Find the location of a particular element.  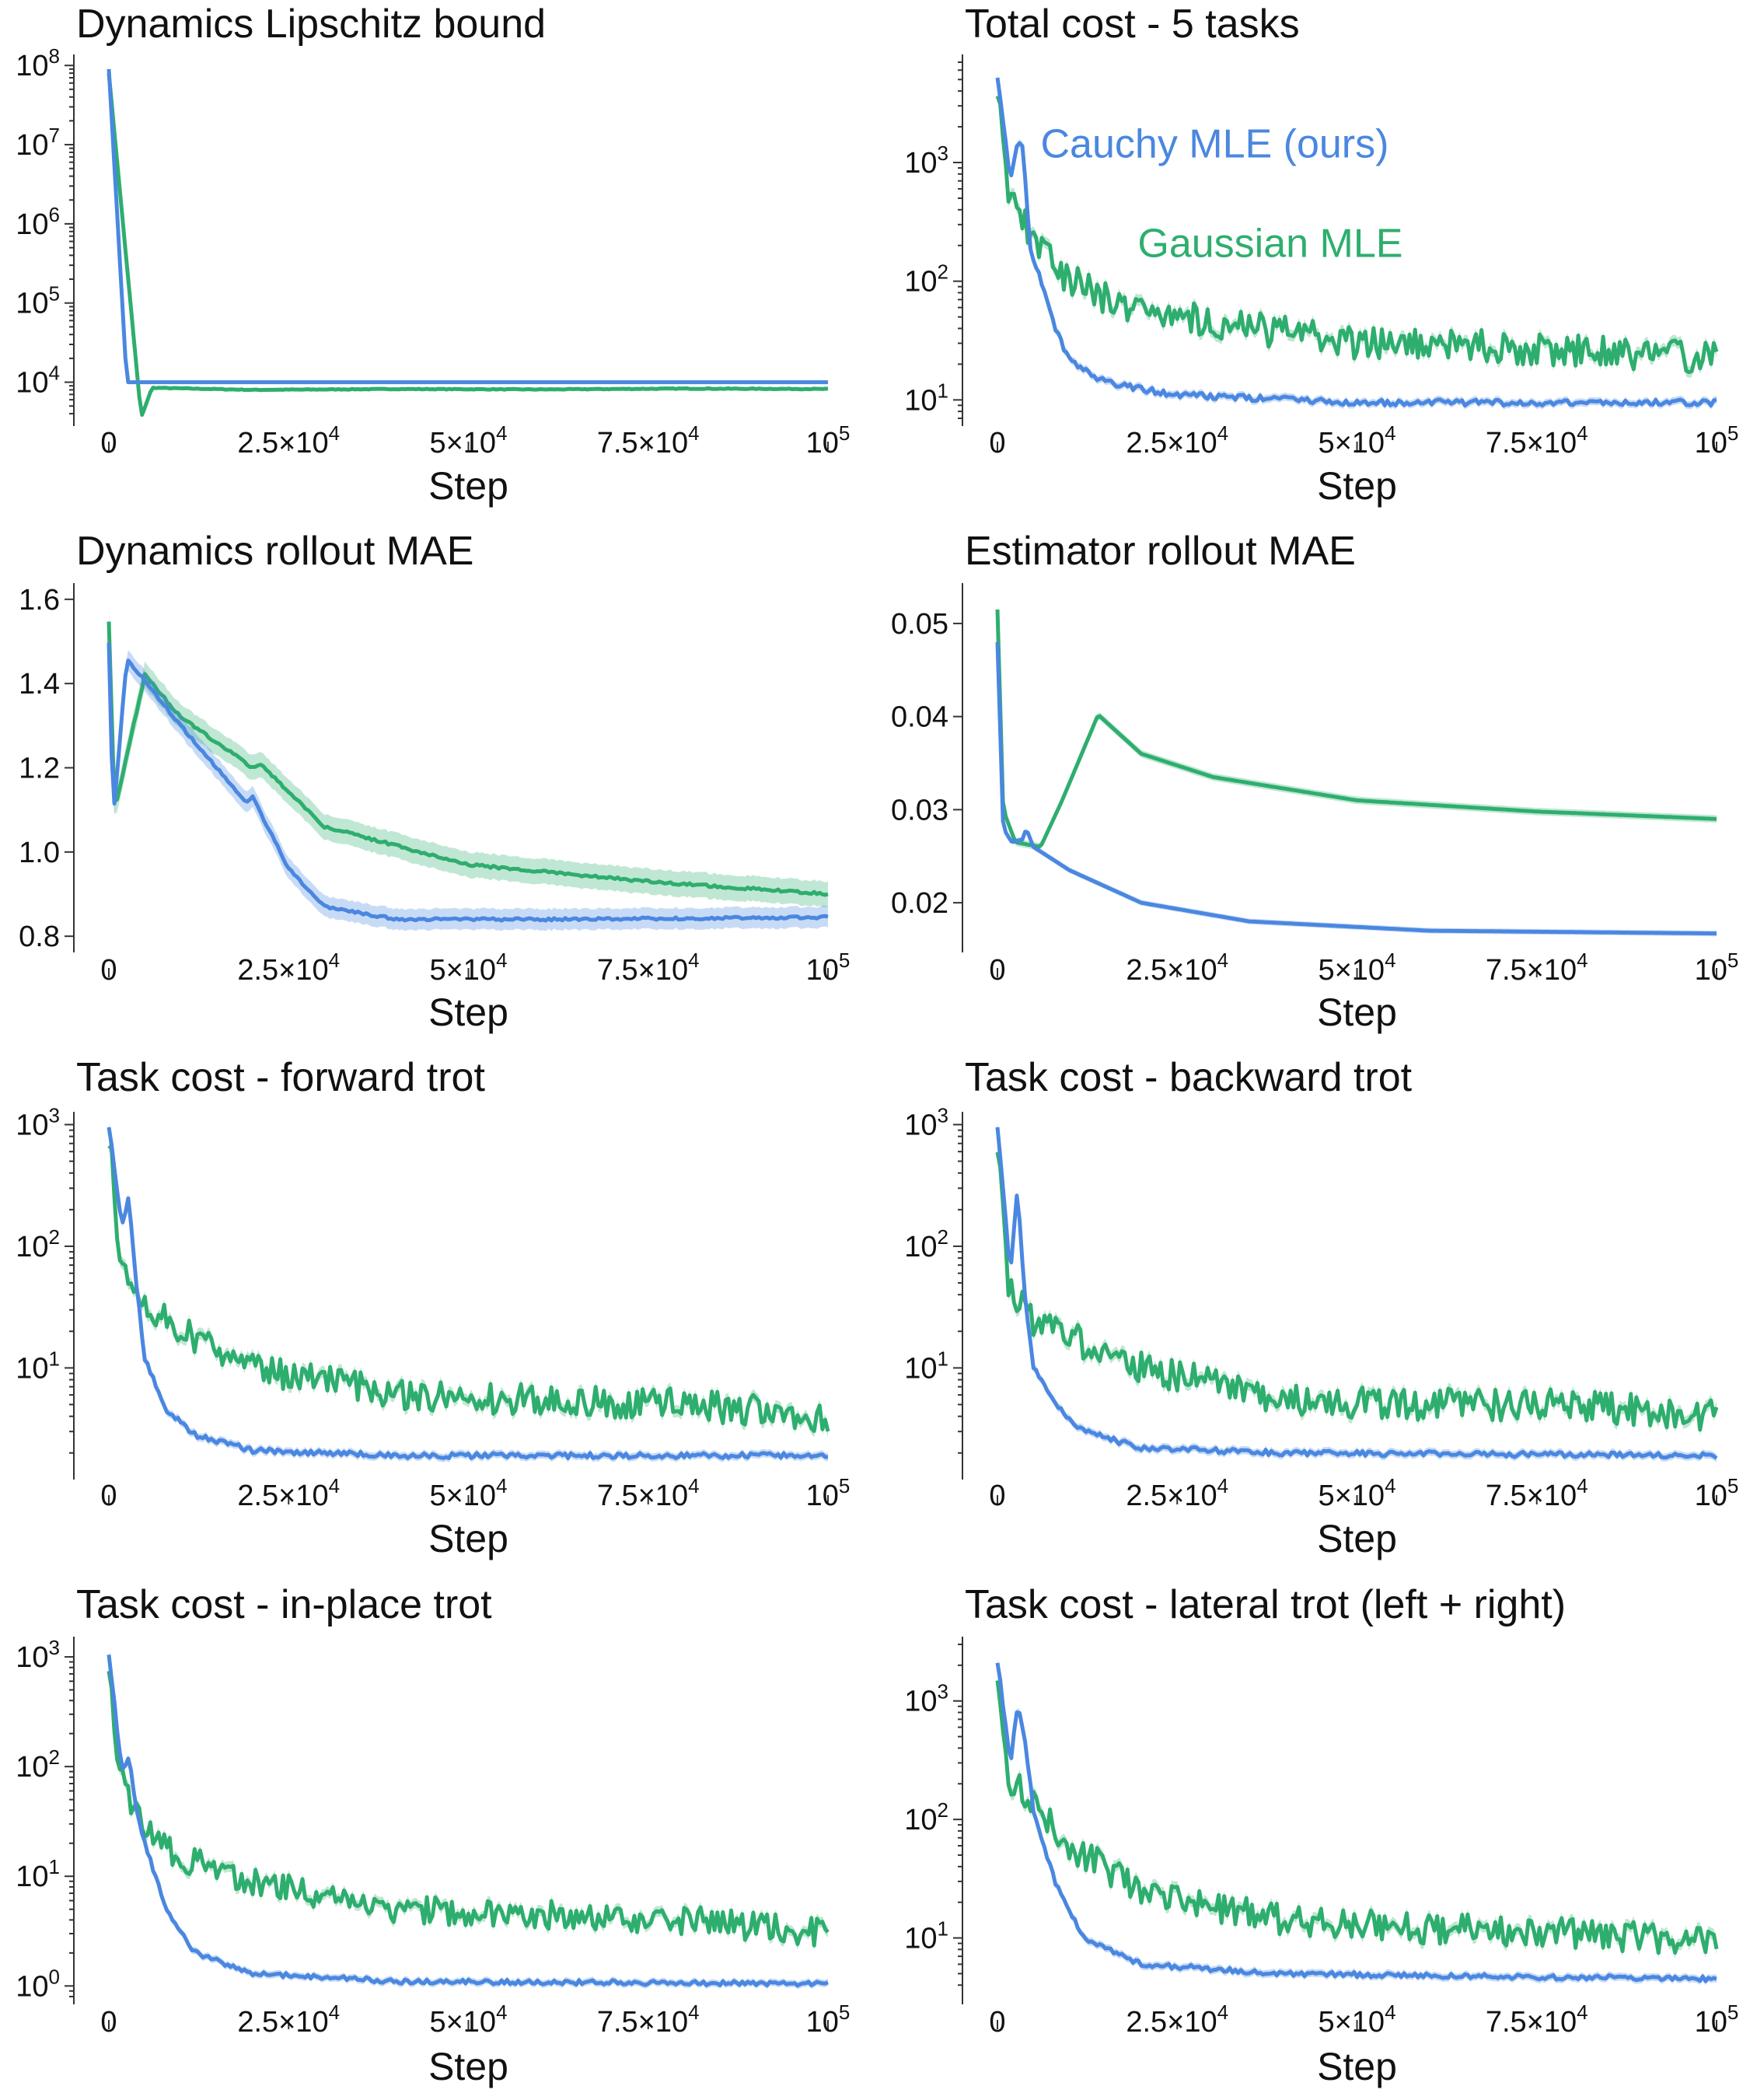

panel-title: Task cost - forward trot is located at coordinates (280, 1077).